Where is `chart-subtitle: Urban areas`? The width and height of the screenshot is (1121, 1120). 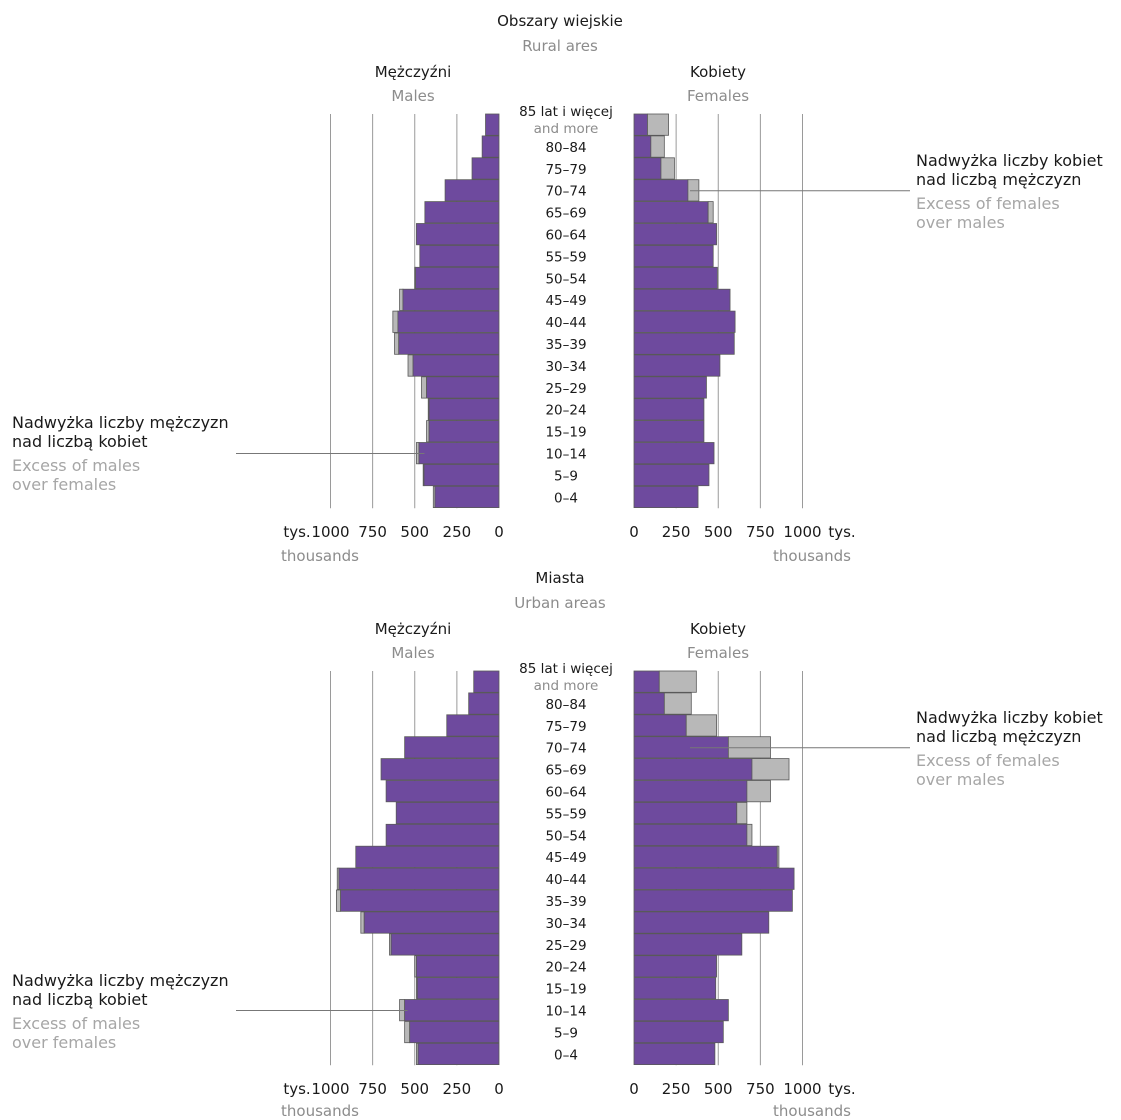
chart-subtitle: Urban areas is located at coordinates (560, 603).